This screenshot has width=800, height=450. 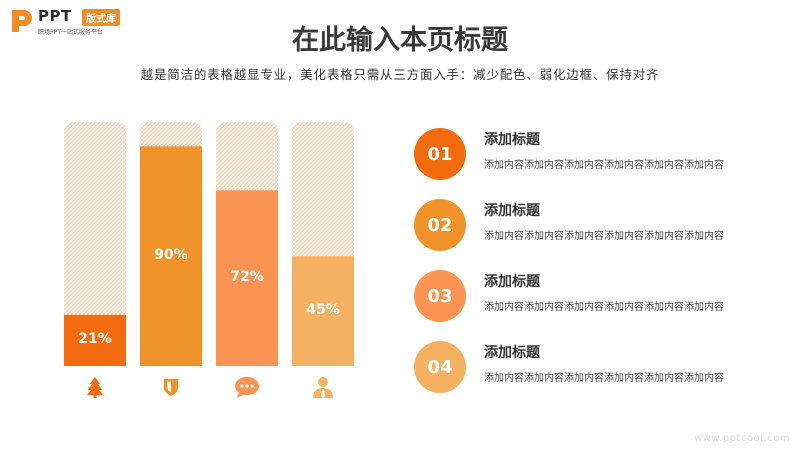 I want to click on watermark: www.pptcool.com, so click(x=742, y=438).